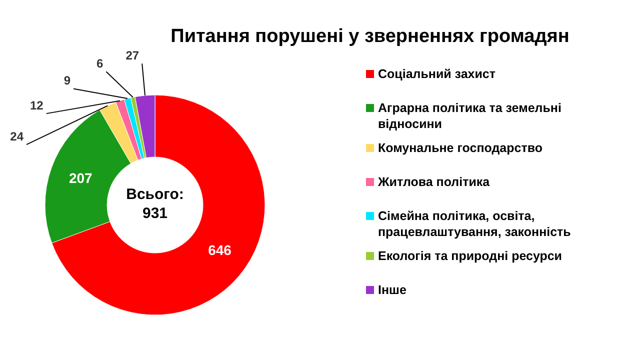  What do you see at coordinates (133, 55) in the screenshot?
I see `data-label: 27` at bounding box center [133, 55].